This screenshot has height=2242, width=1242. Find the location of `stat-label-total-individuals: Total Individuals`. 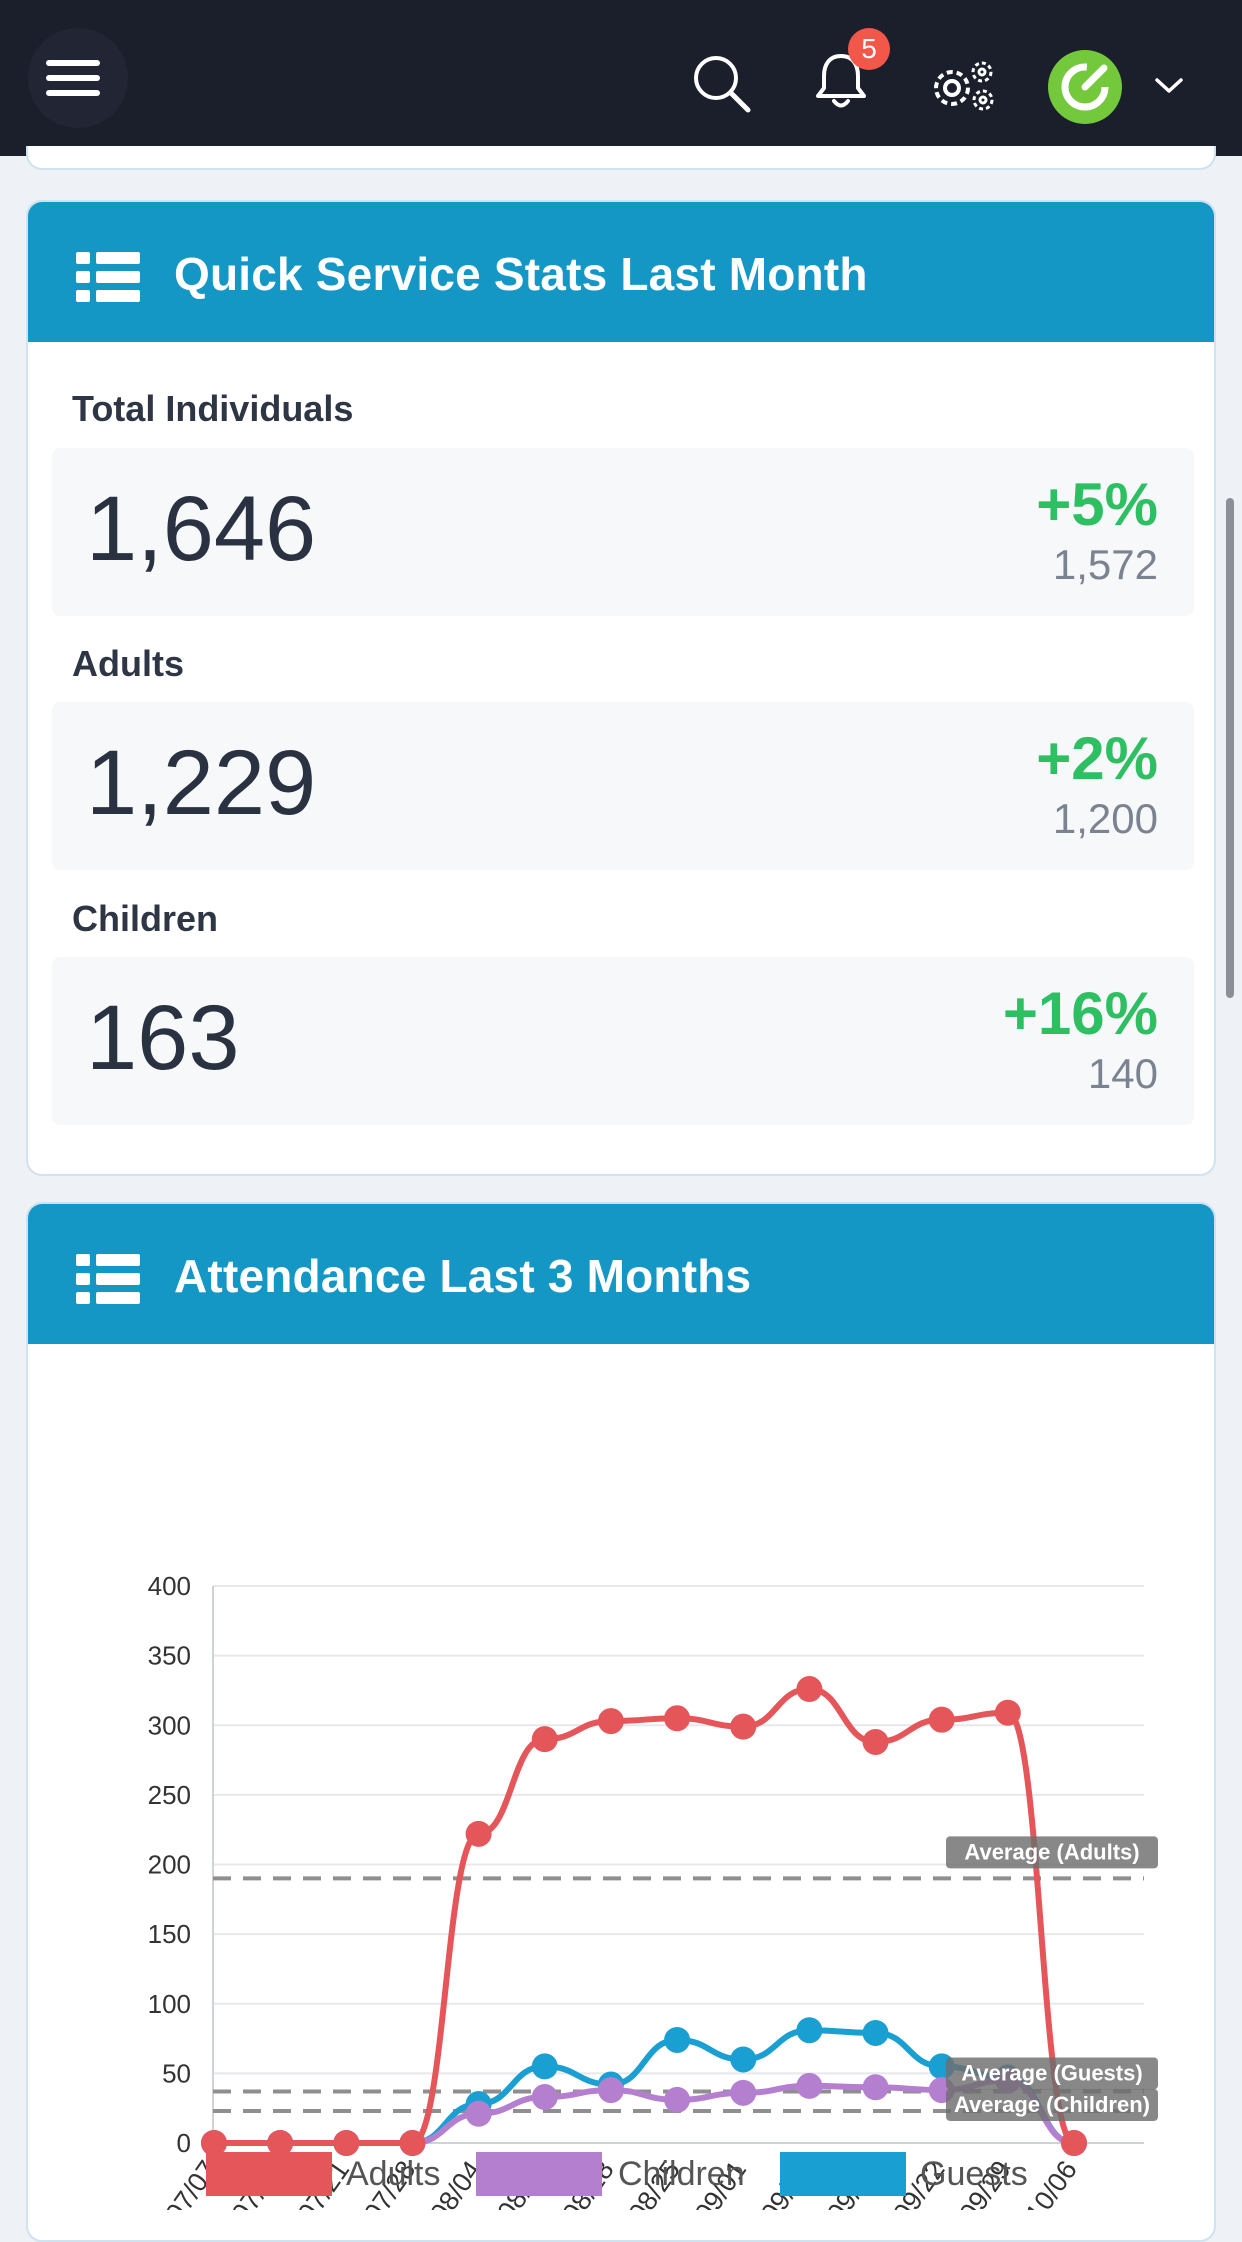

stat-label-total-individuals: Total Individuals is located at coordinates (213, 408).